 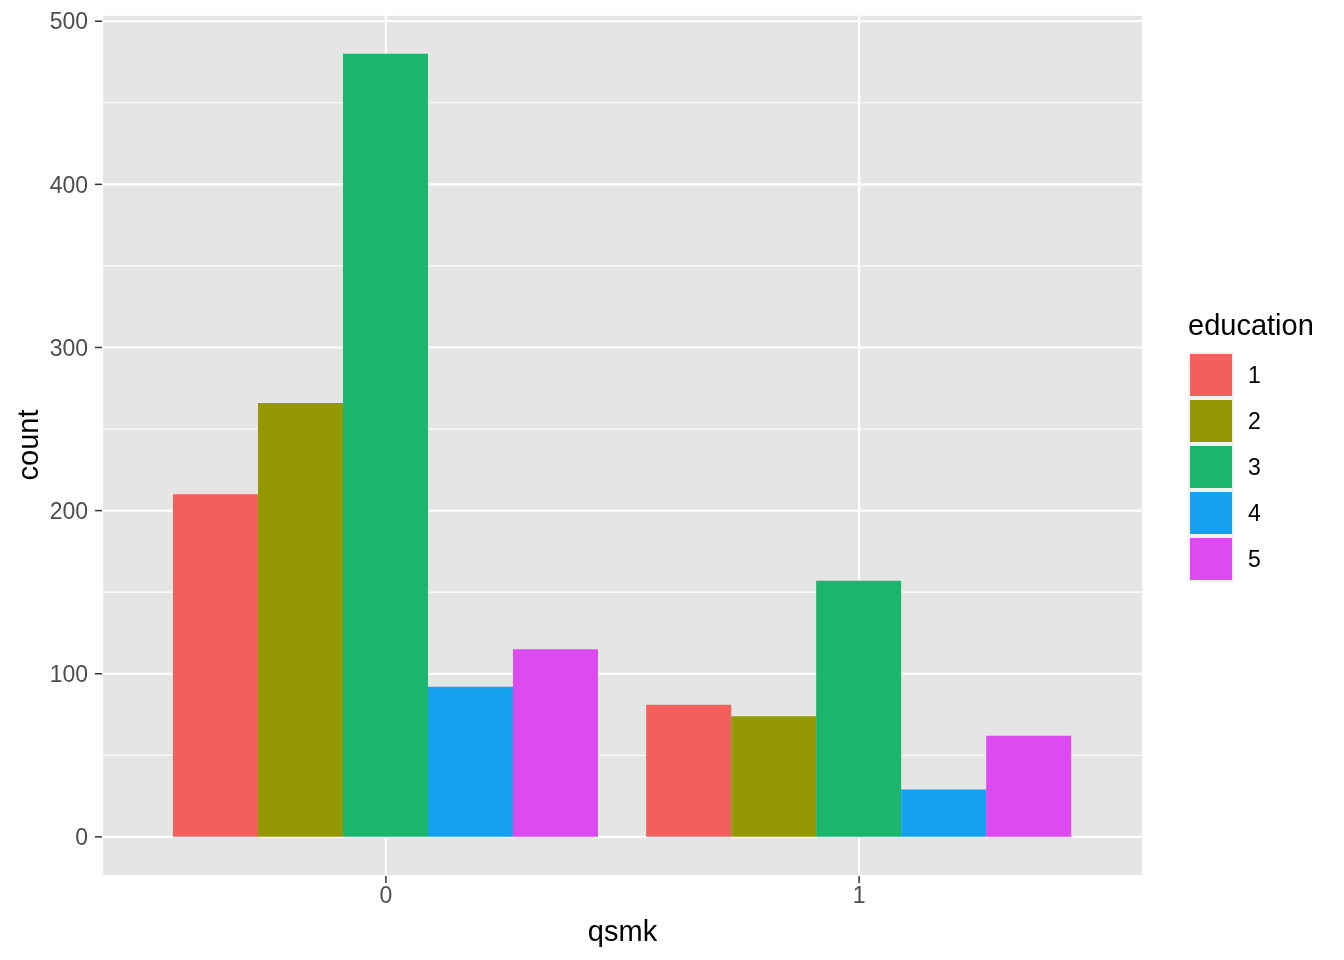 I want to click on legend-label: 1, so click(x=1254, y=375).